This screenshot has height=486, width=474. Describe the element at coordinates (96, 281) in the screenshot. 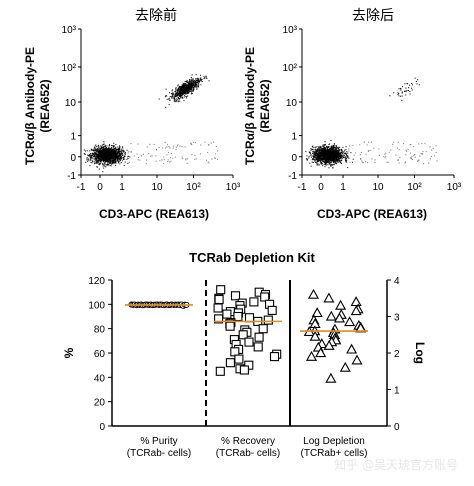

I see `y-tick-label-left: 120` at that location.